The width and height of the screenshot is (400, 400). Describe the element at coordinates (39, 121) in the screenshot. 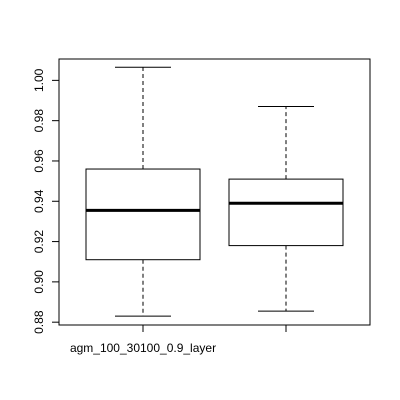

I see `y-tick-label: 0.98` at that location.